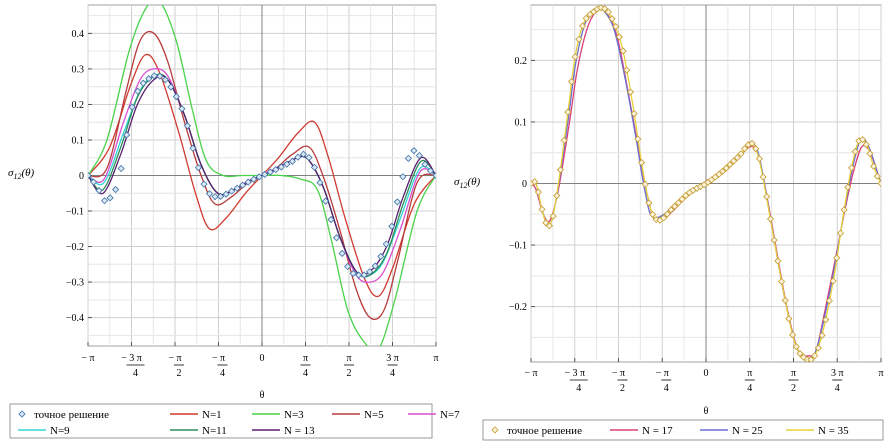  Describe the element at coordinates (78, 69) in the screenshot. I see `y-tick-label: 0.3` at that location.